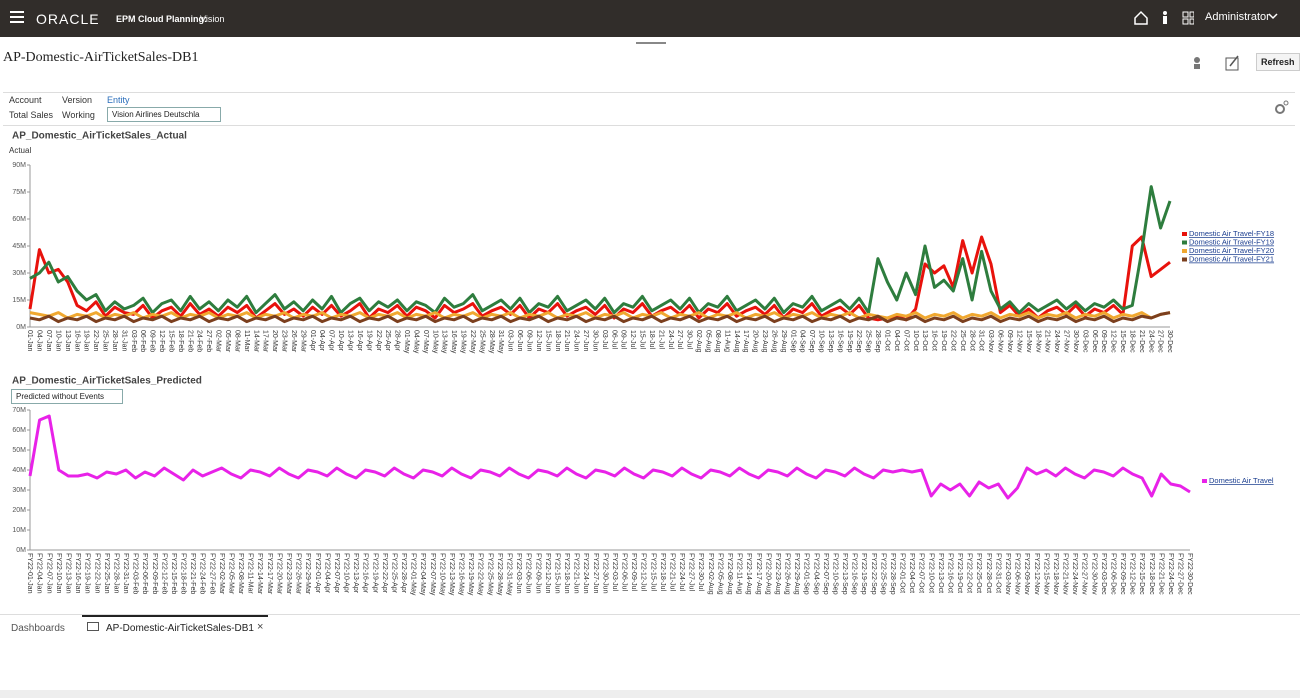 The image size is (1300, 698). Describe the element at coordinates (783, 341) in the screenshot. I see `x-tick-label: 29-Aug` at that location.